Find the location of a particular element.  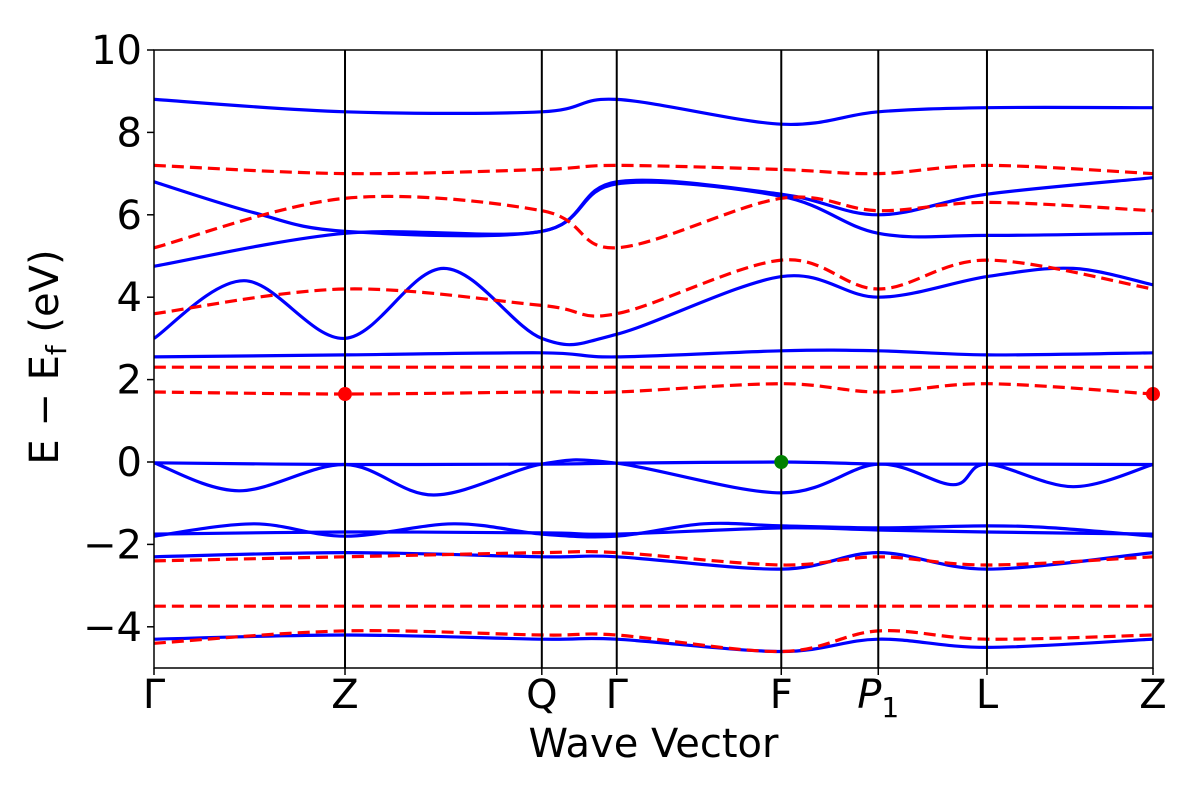

cbm-marker is located at coordinates (345, 394).